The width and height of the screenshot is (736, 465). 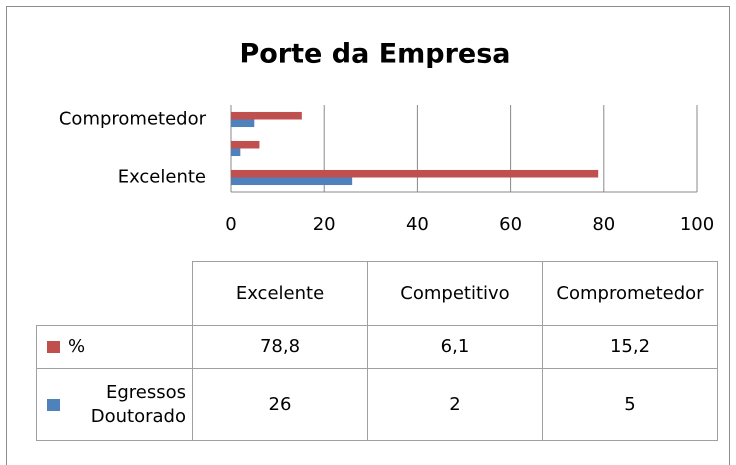 I want to click on table-value: 78,8, so click(x=280, y=347).